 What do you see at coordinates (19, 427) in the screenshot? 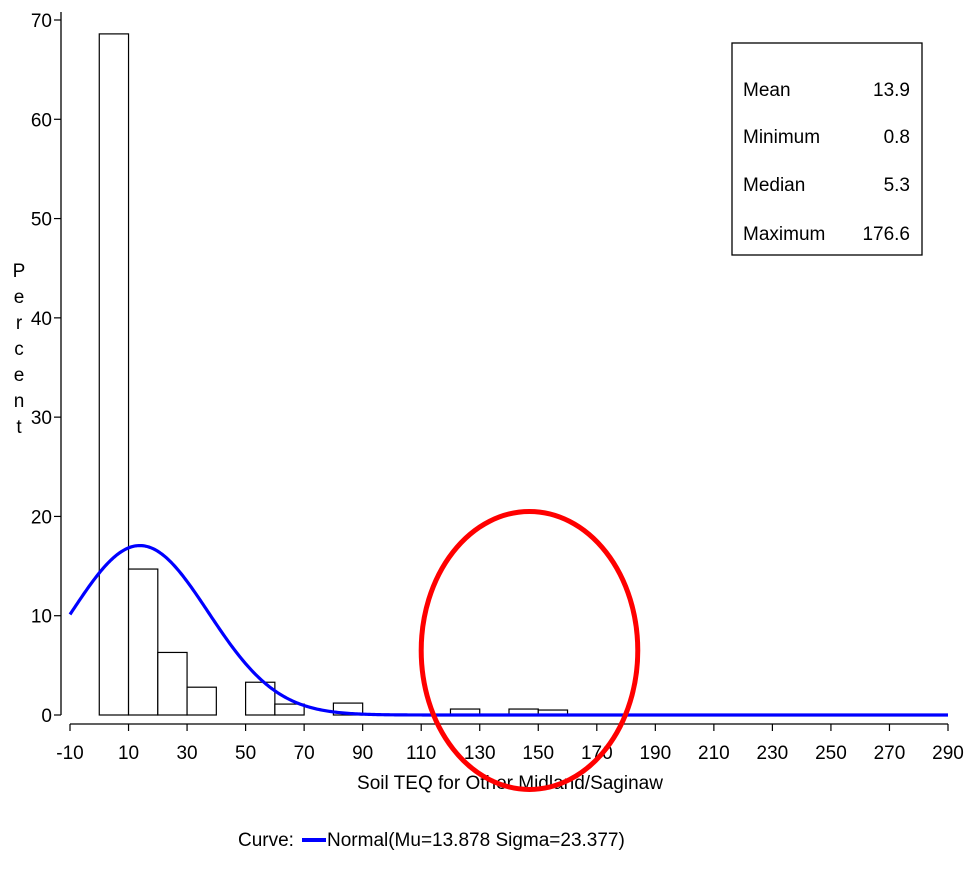
I see `y-axis-label-letter: t` at bounding box center [19, 427].